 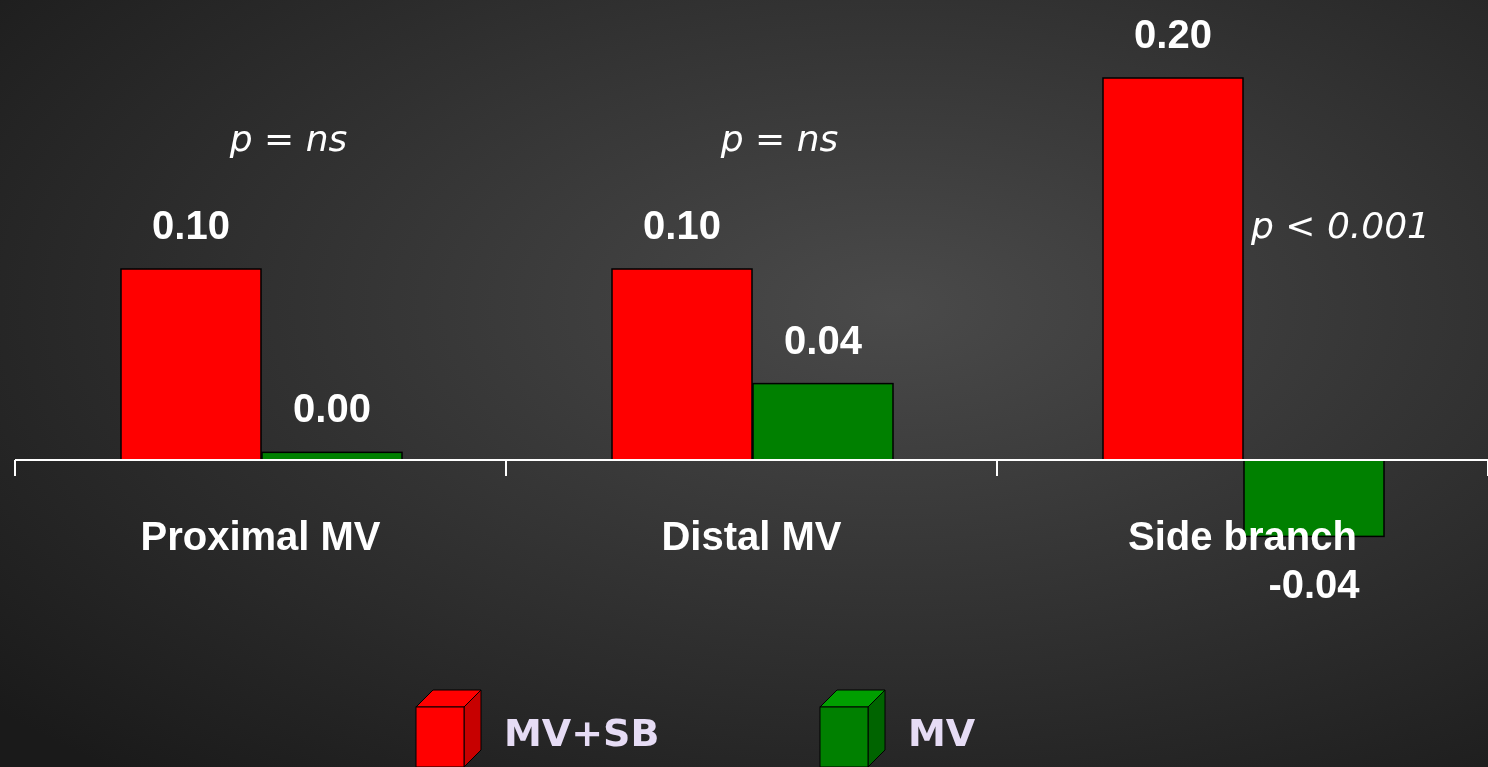 What do you see at coordinates (260, 536) in the screenshot?
I see `x-tick-label: Proximal MV` at bounding box center [260, 536].